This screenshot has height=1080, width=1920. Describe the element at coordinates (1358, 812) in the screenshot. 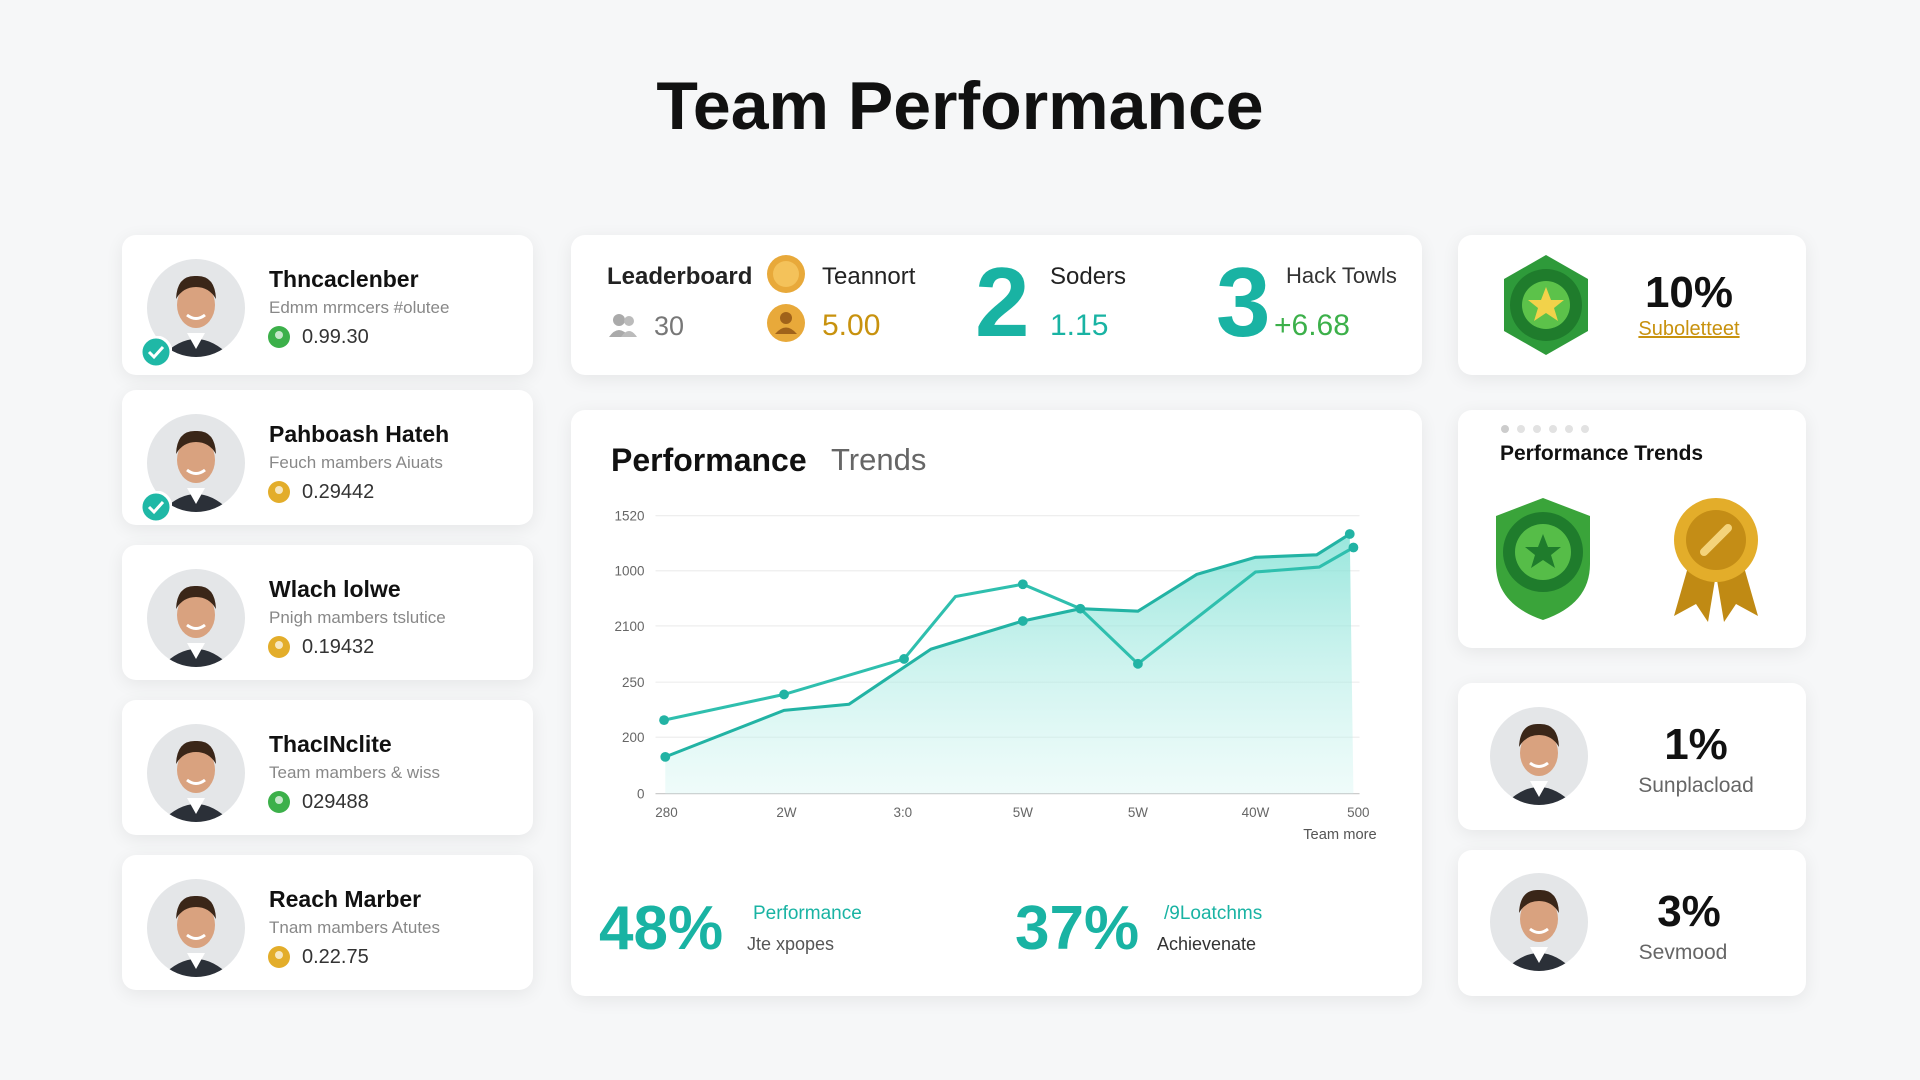

I see `x-tick-label: 500` at that location.